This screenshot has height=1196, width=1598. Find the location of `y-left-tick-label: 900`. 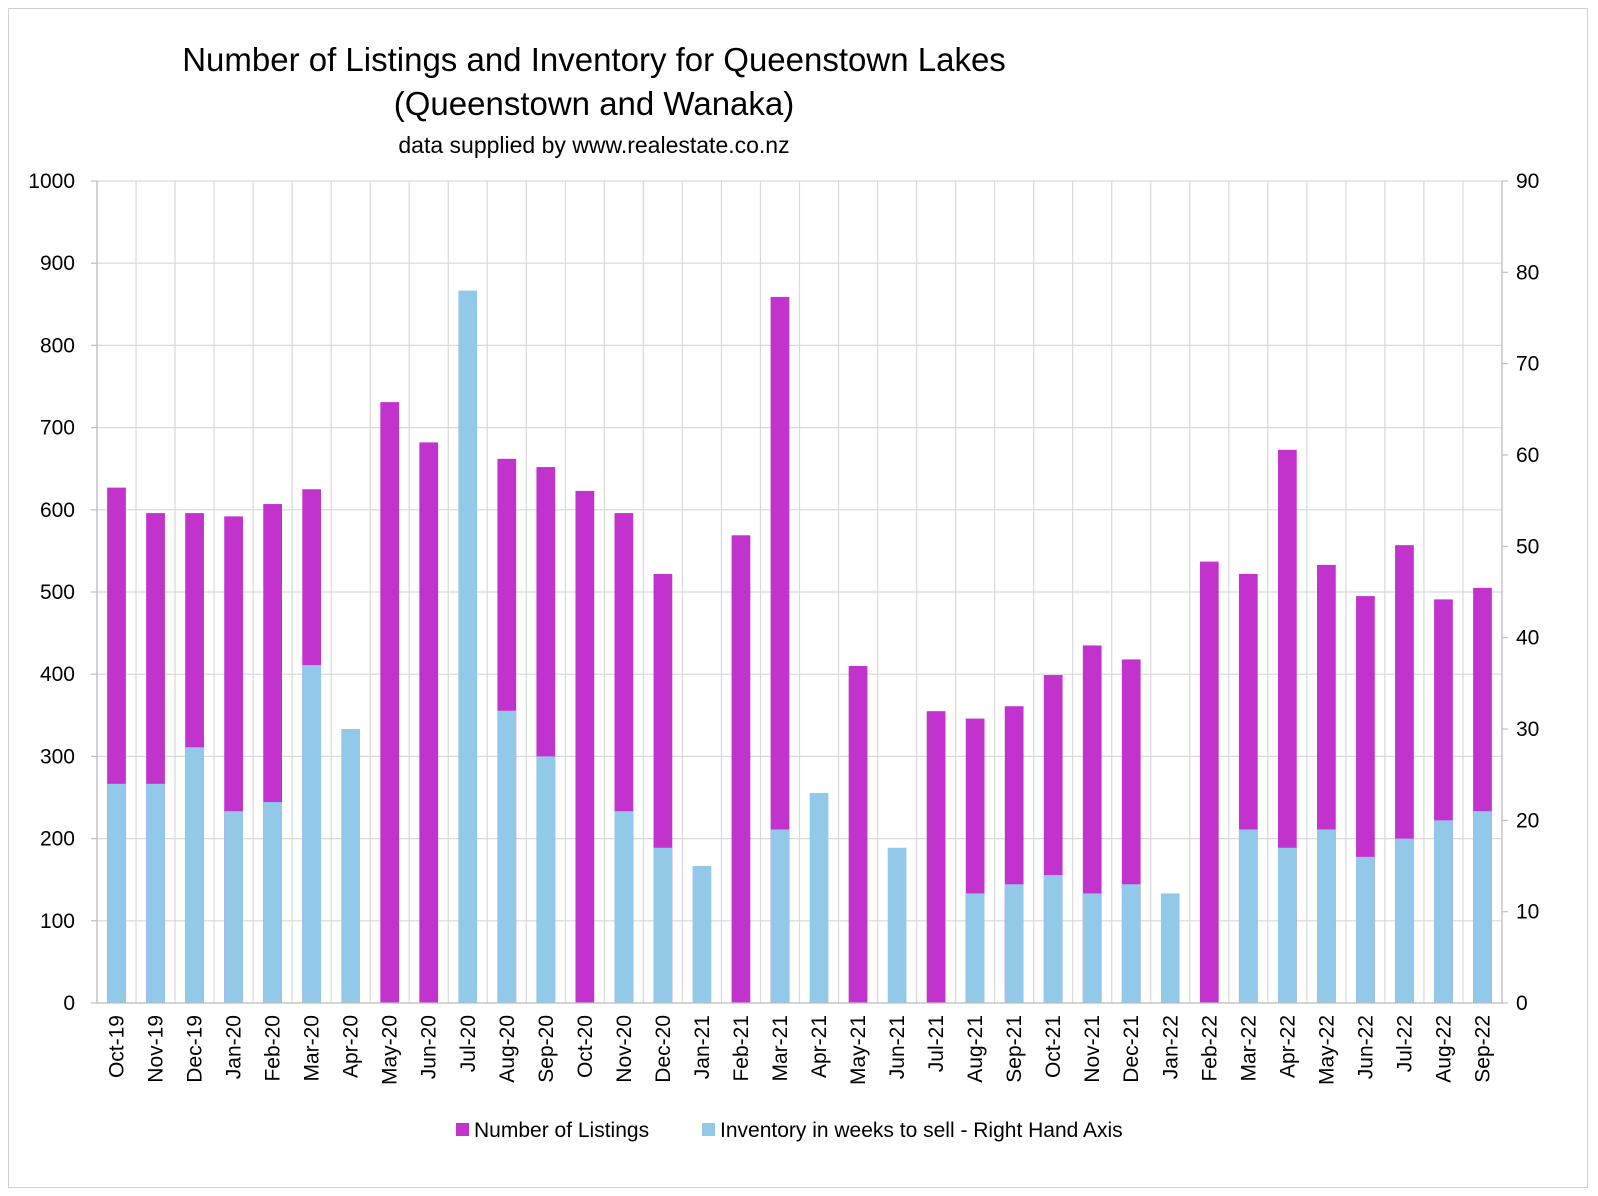

y-left-tick-label: 900 is located at coordinates (57, 263).